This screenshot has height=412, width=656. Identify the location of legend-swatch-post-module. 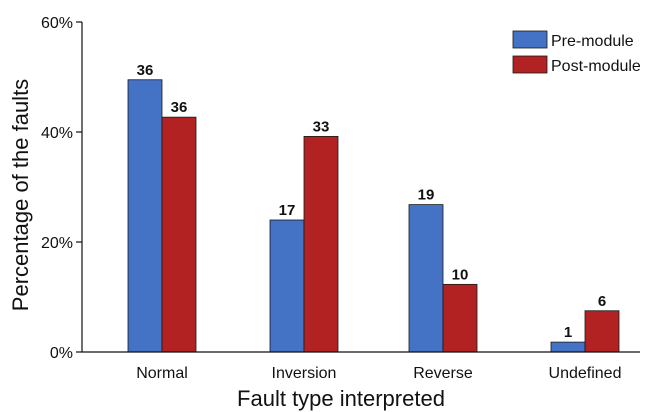
(530, 64).